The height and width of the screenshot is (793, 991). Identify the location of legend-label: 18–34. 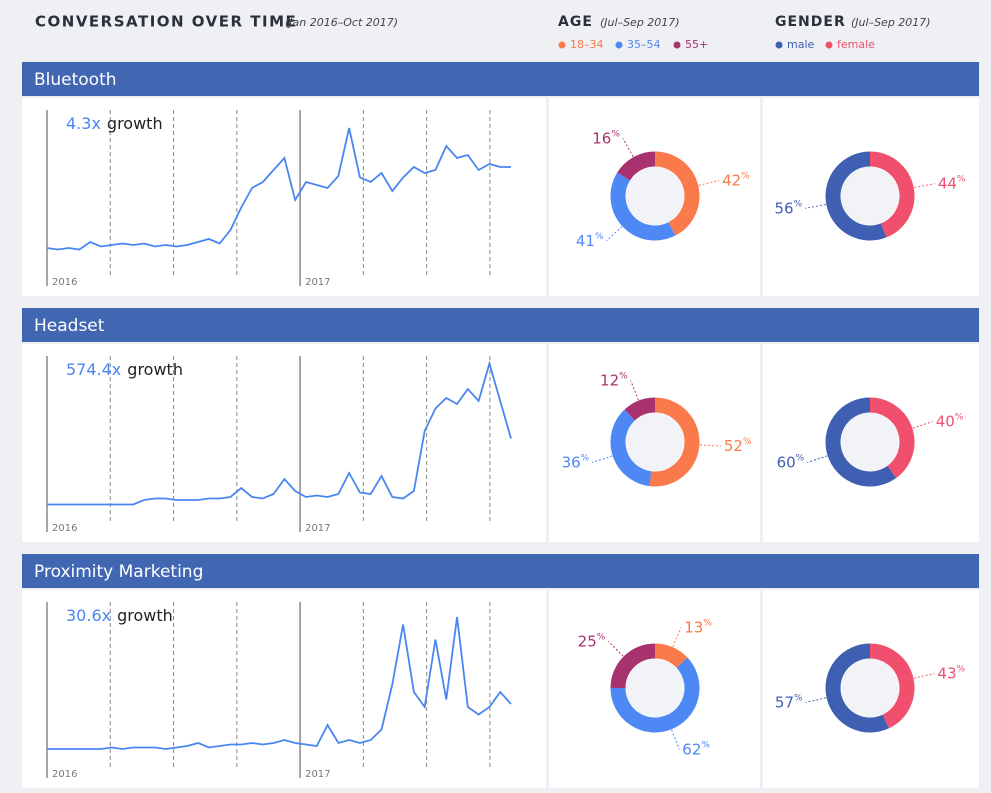
(587, 44).